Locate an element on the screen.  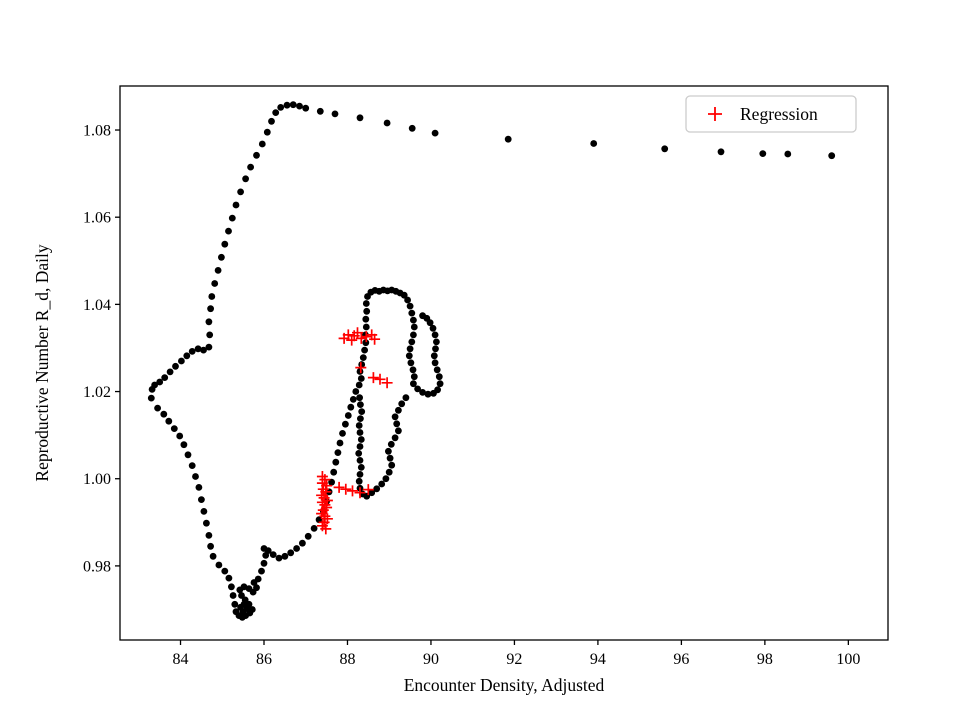
y-tick-label: 0.98 is located at coordinates (97, 566).